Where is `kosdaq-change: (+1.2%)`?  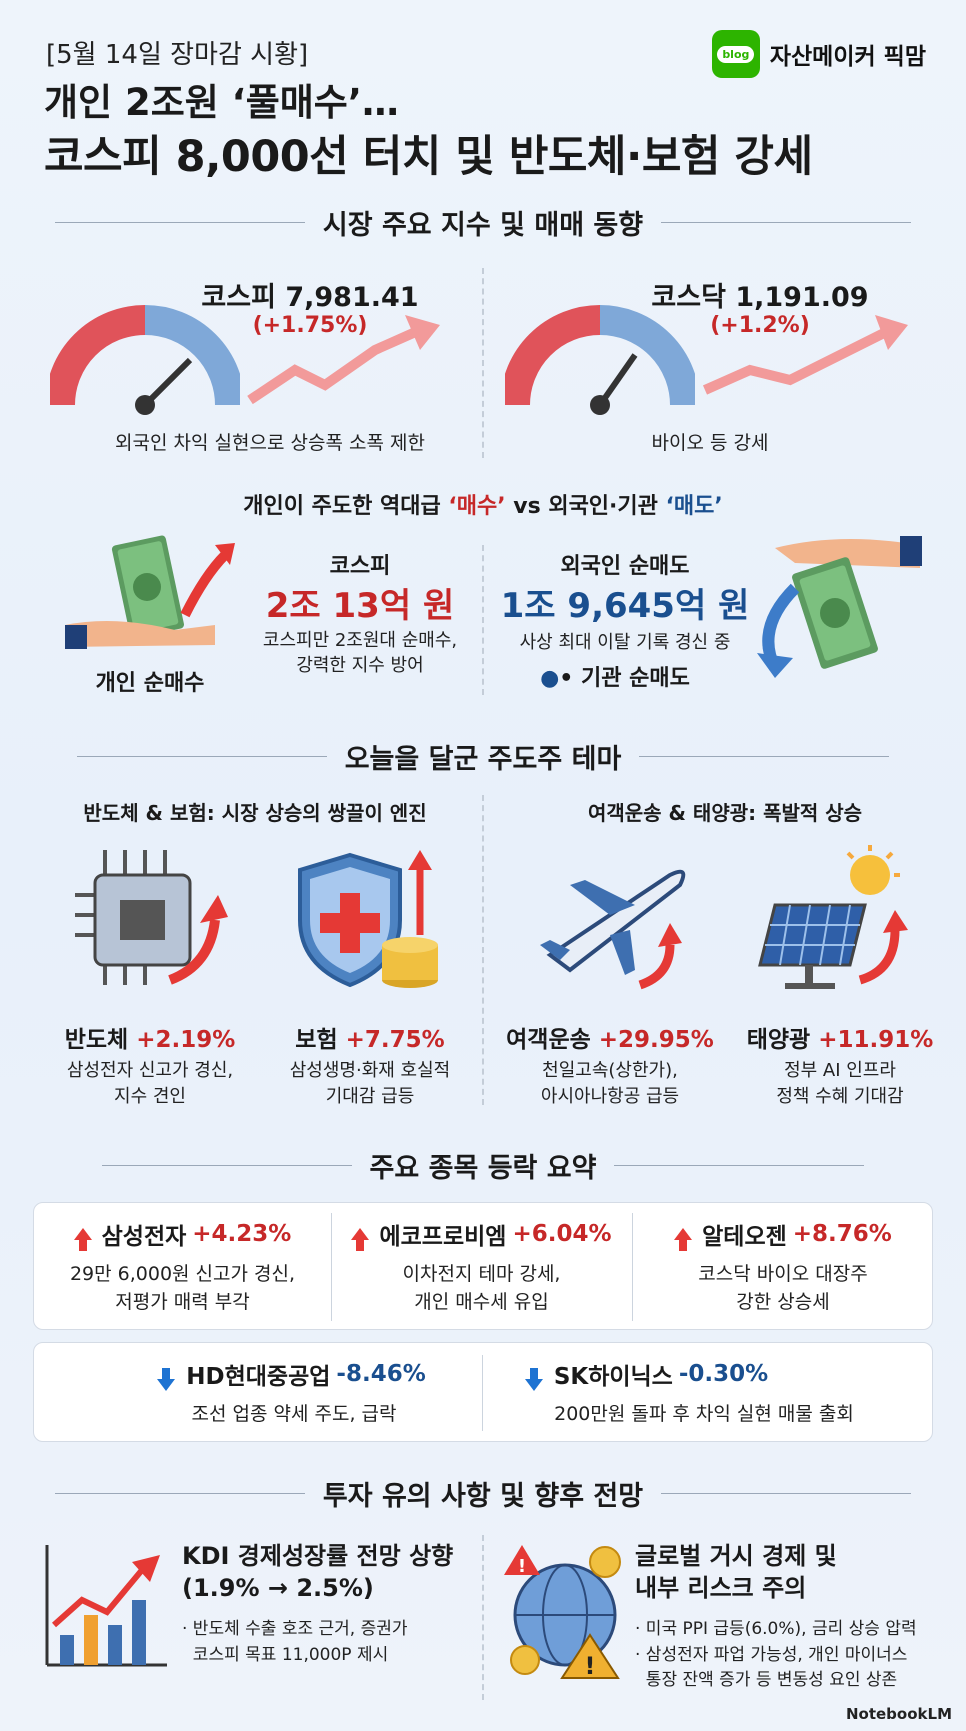
kosdaq-change: (+1.2%) is located at coordinates (760, 325).